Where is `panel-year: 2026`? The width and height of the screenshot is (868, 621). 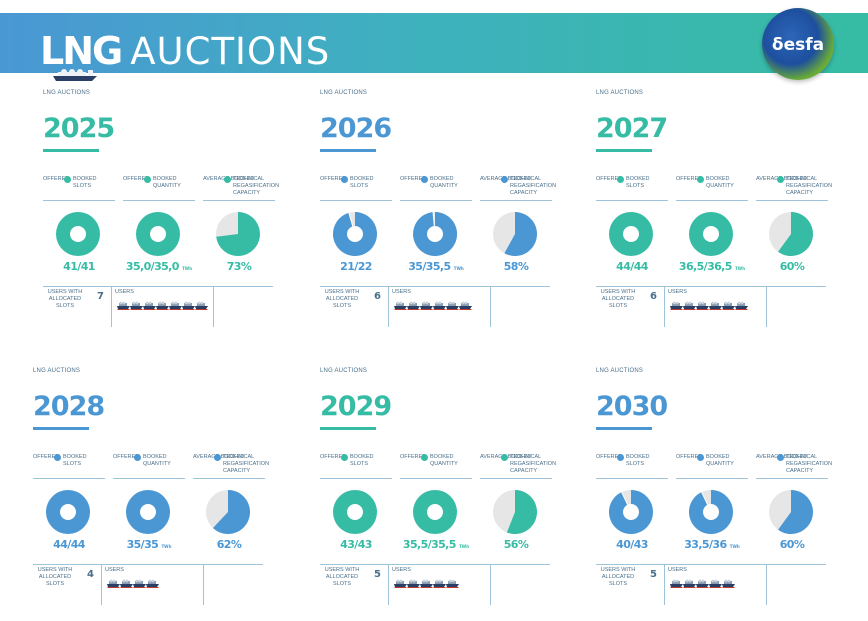
panel-year: 2026 is located at coordinates (356, 128).